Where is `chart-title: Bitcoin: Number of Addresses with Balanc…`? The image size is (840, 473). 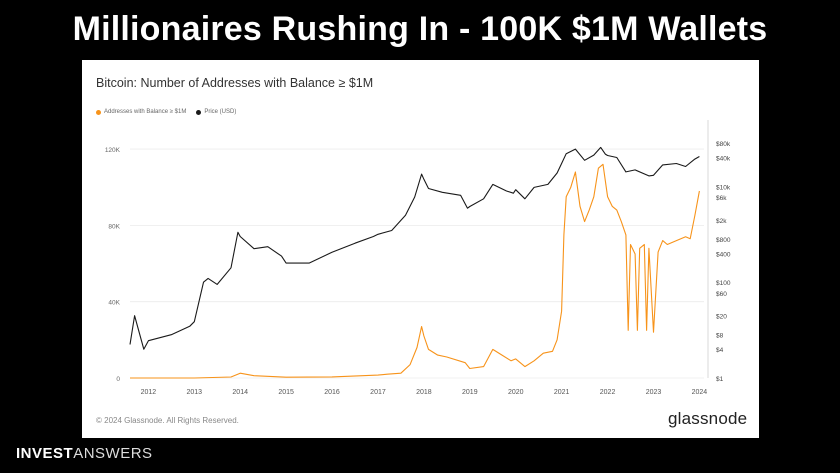
chart-title: Bitcoin: Number of Addresses with Balanc… is located at coordinates (235, 83).